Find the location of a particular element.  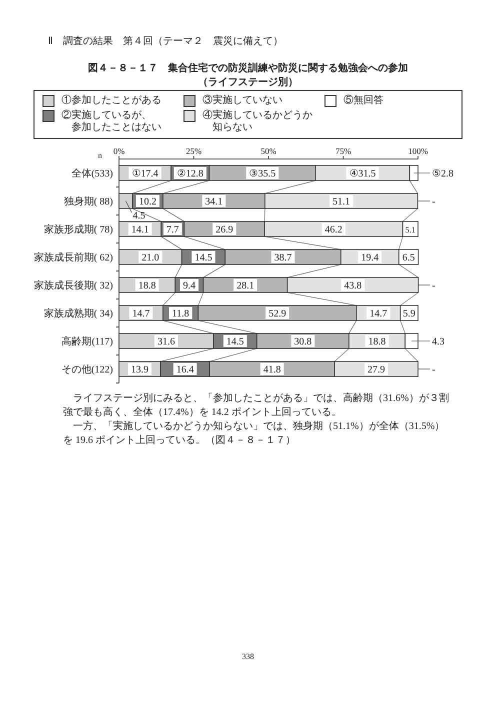

legend-label: ③実施していない is located at coordinates (243, 101).